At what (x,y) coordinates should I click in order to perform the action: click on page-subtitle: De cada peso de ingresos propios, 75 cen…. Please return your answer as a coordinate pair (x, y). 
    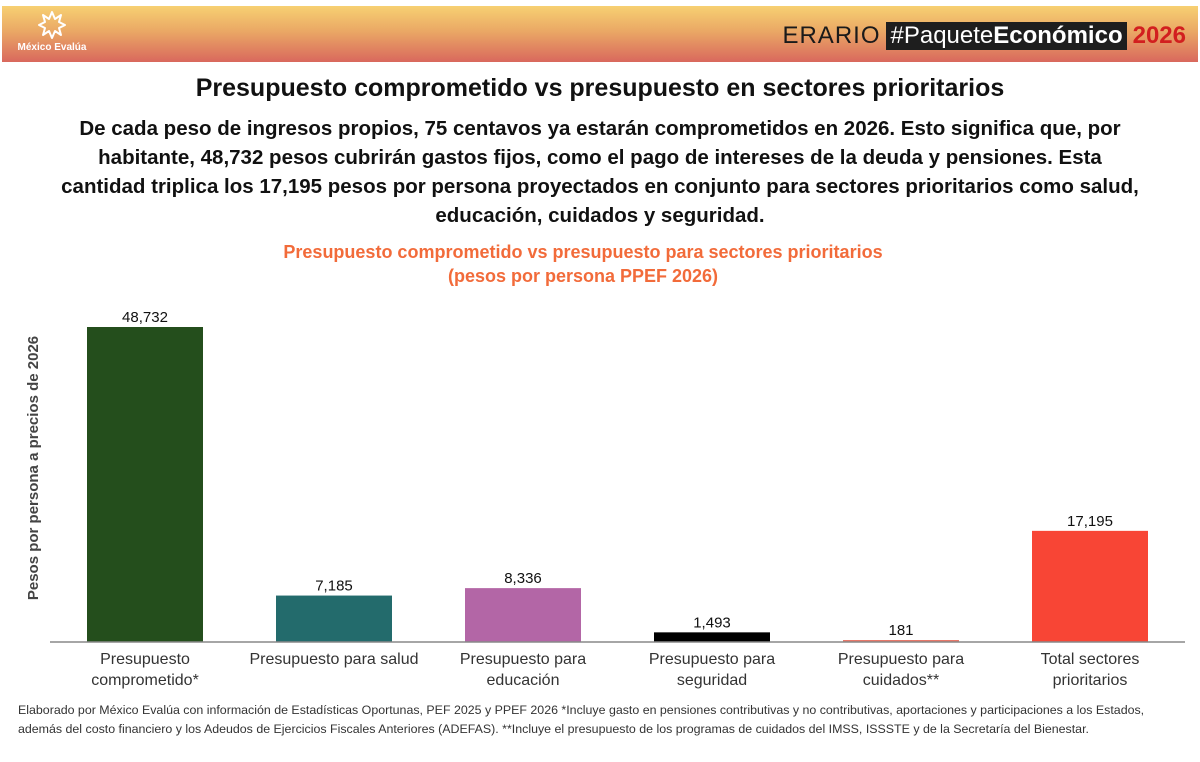
    Looking at the image, I should click on (600, 172).